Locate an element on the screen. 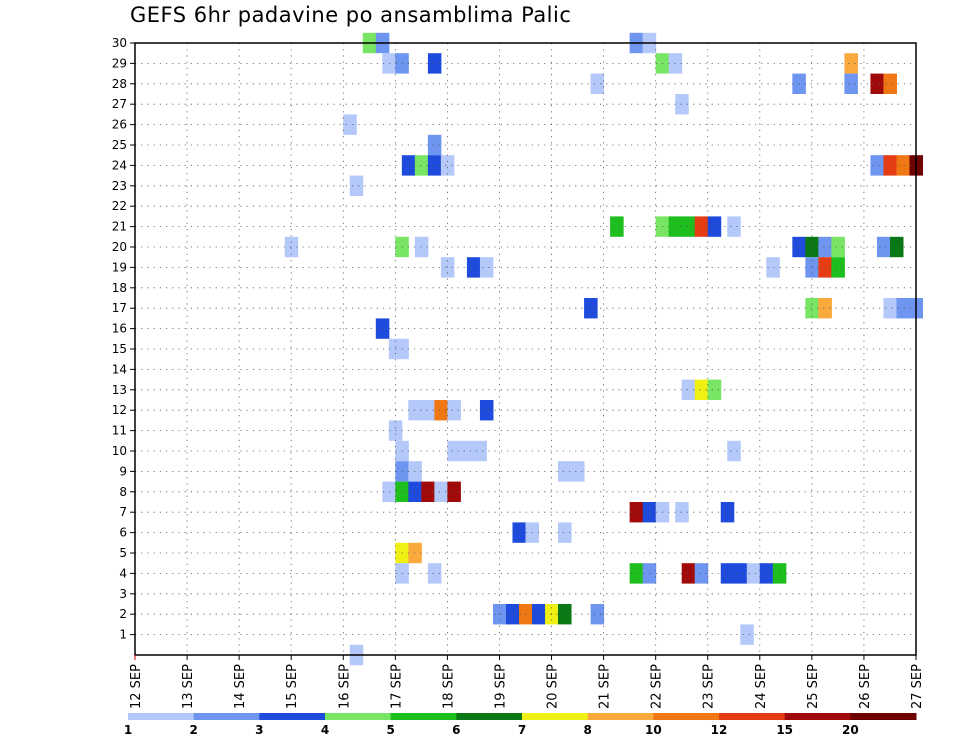 The width and height of the screenshot is (960, 742). colorbar-label: 5 is located at coordinates (390, 730).